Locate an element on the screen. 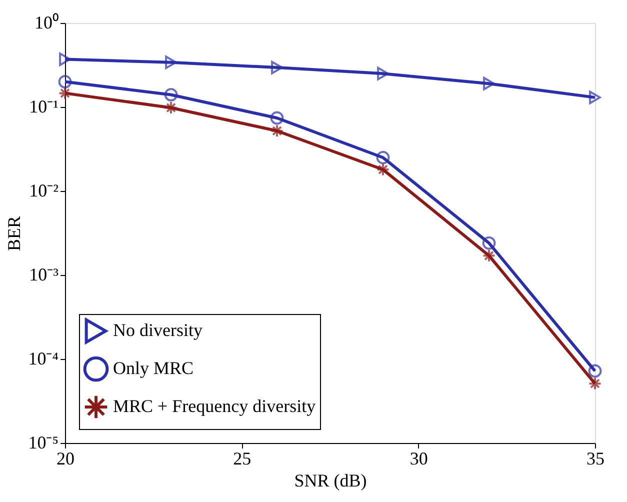 This screenshot has width=627, height=502. x-axis-title: SNR (dB) is located at coordinates (330, 480).